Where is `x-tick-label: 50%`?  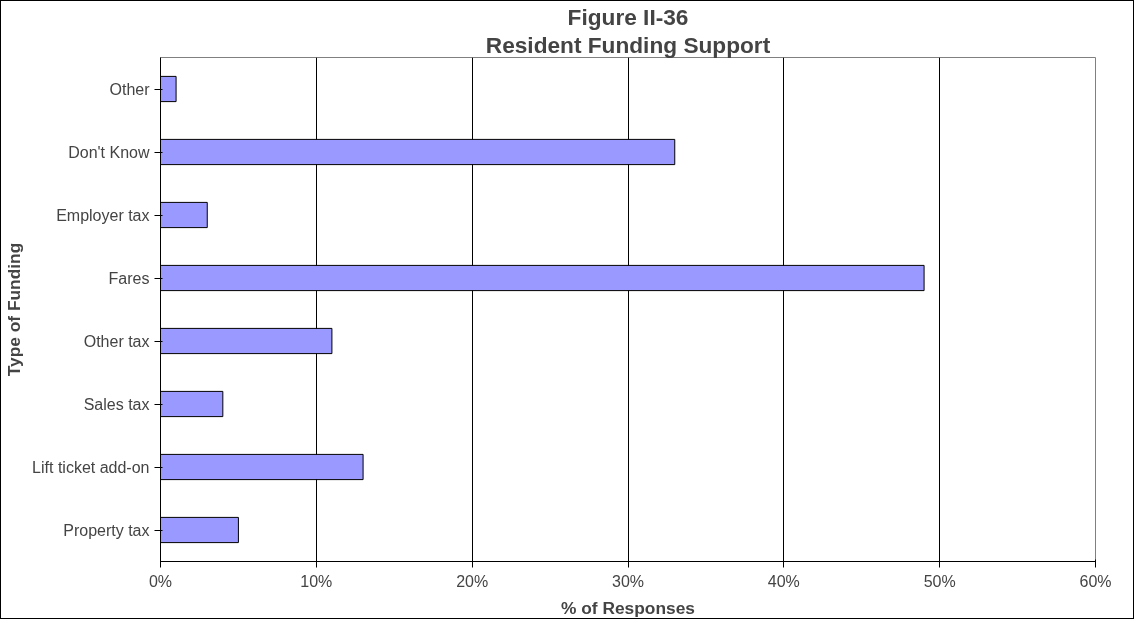
x-tick-label: 50% is located at coordinates (939, 581).